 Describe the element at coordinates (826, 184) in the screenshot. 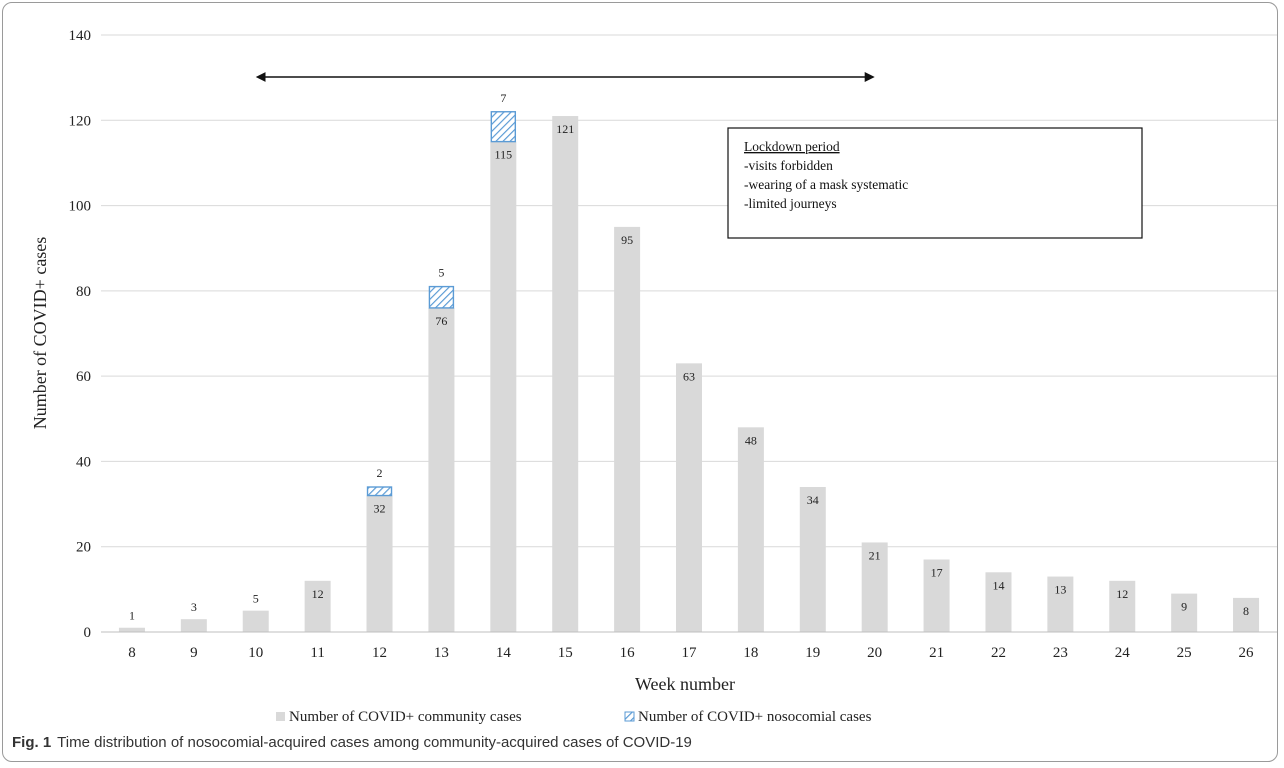

I see `lockdown-line-mask: -wearing of a mask systematic` at that location.